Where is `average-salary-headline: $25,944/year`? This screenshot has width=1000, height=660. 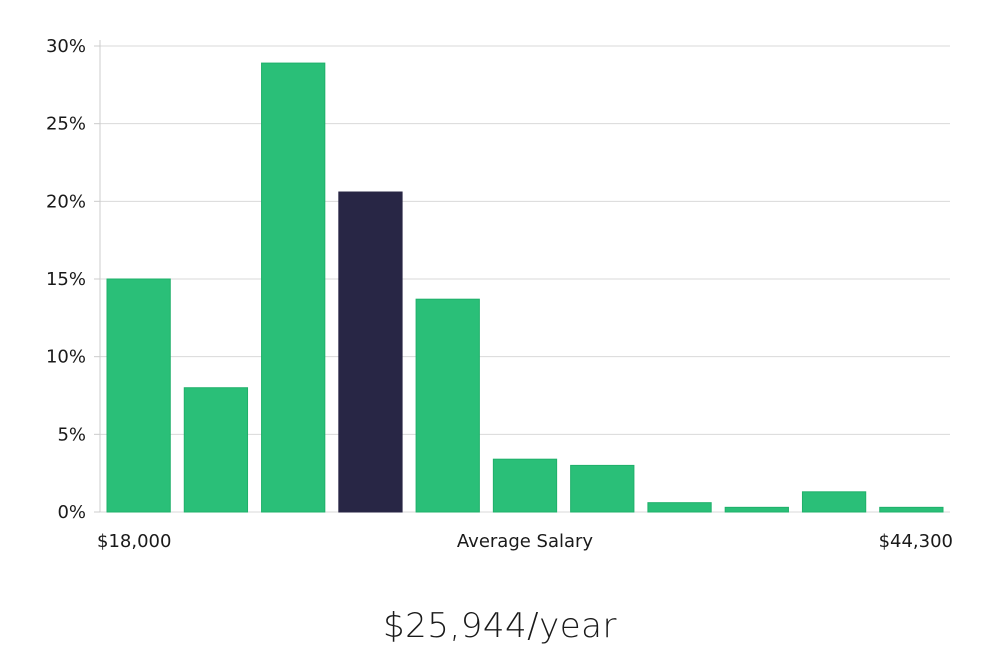 average-salary-headline: $25,944/year is located at coordinates (500, 626).